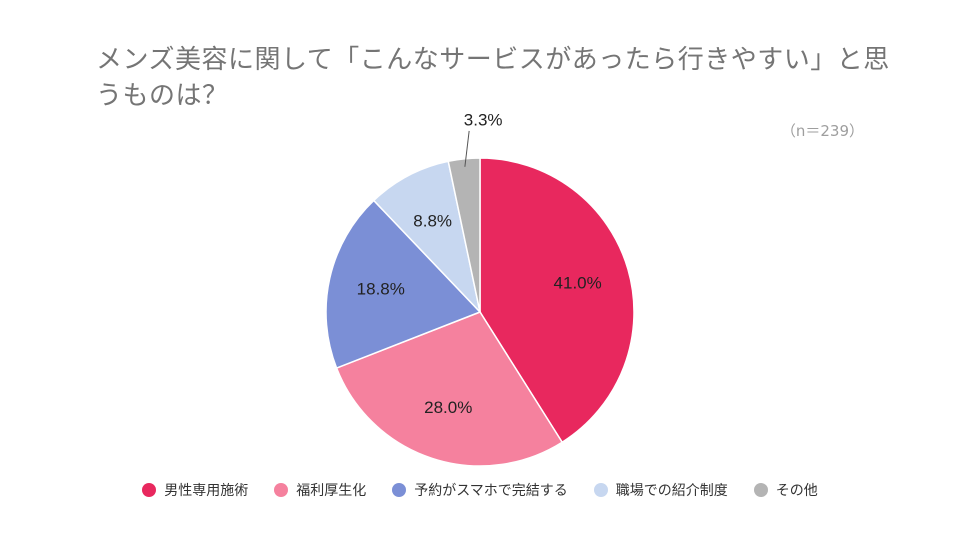  I want to click on legend-item-3: 職場での紹介制度, so click(660, 490).